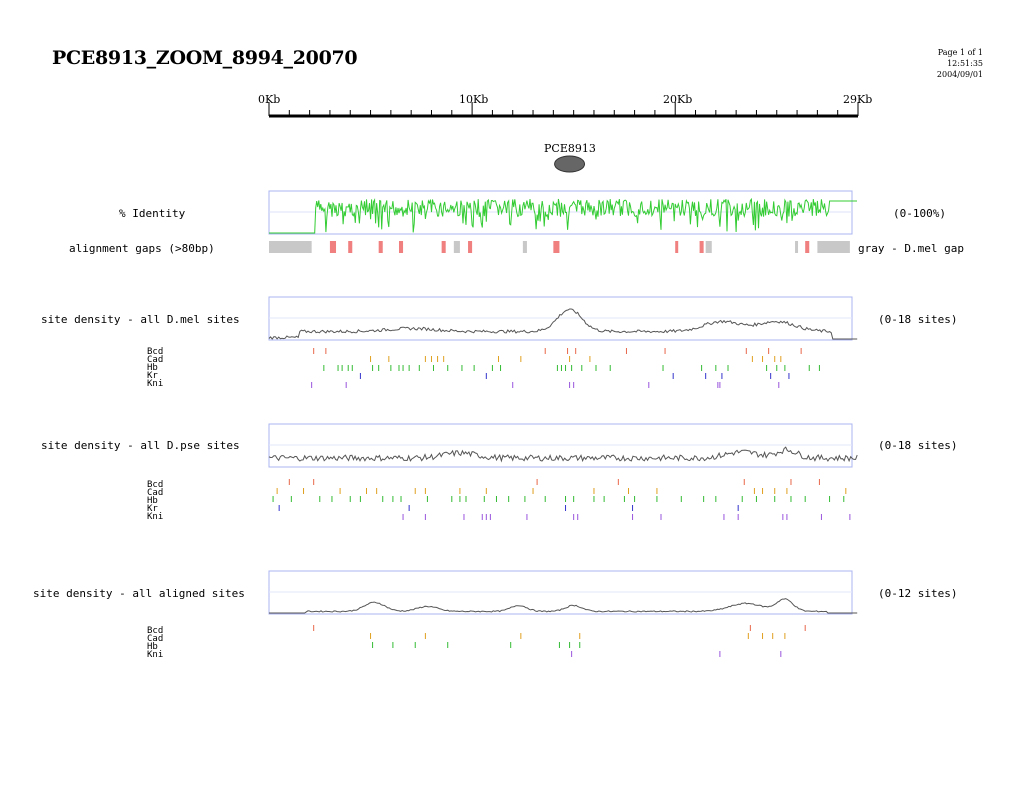 The height and width of the screenshot is (800, 1035). Describe the element at coordinates (918, 445) in the screenshot. I see `dpse-range: (0-18 sites)` at that location.